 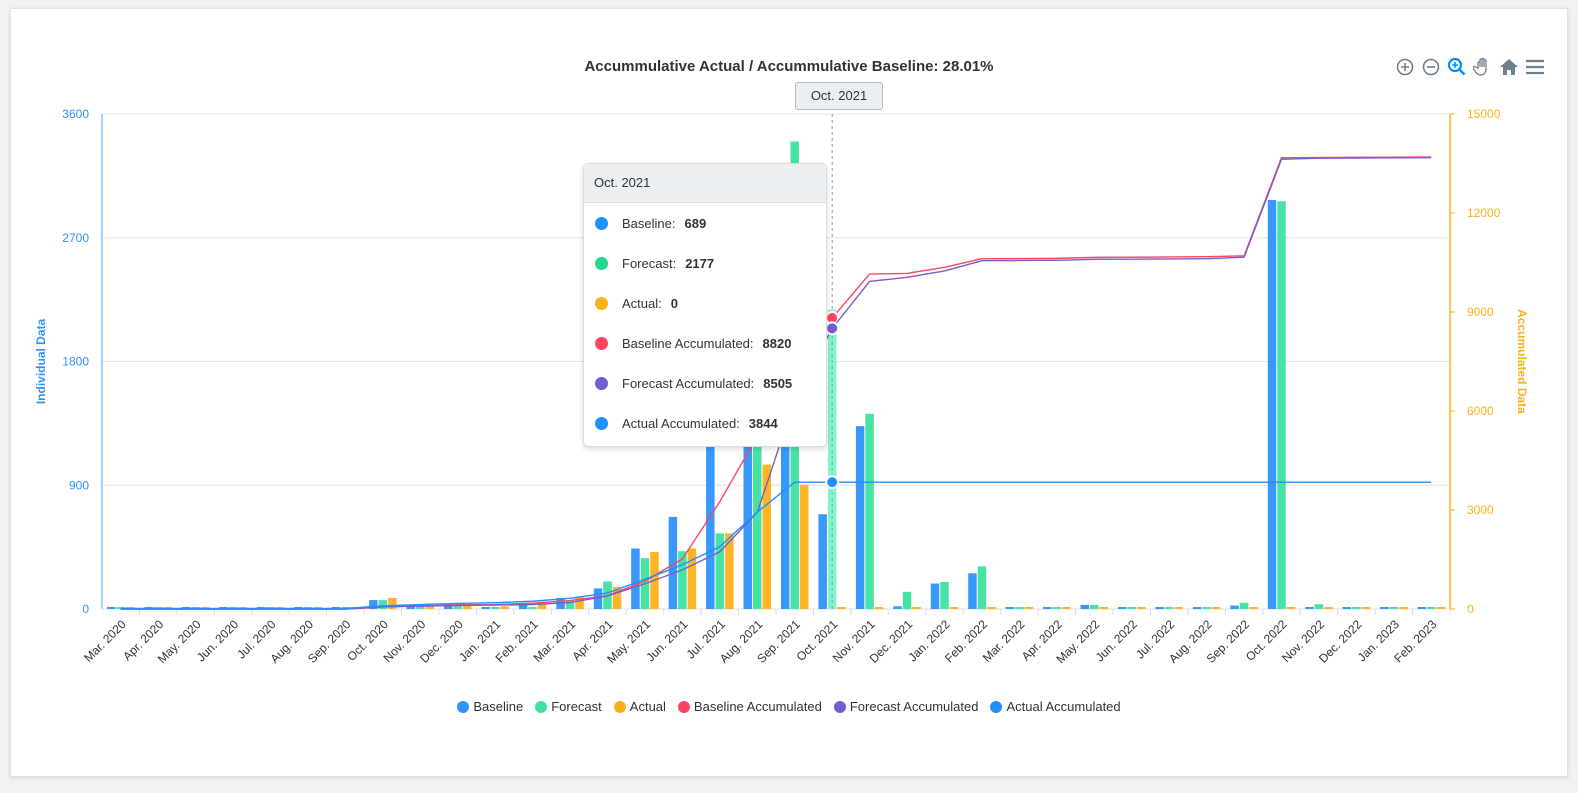 I want to click on zoom-in-icon, so click(x=1405, y=67).